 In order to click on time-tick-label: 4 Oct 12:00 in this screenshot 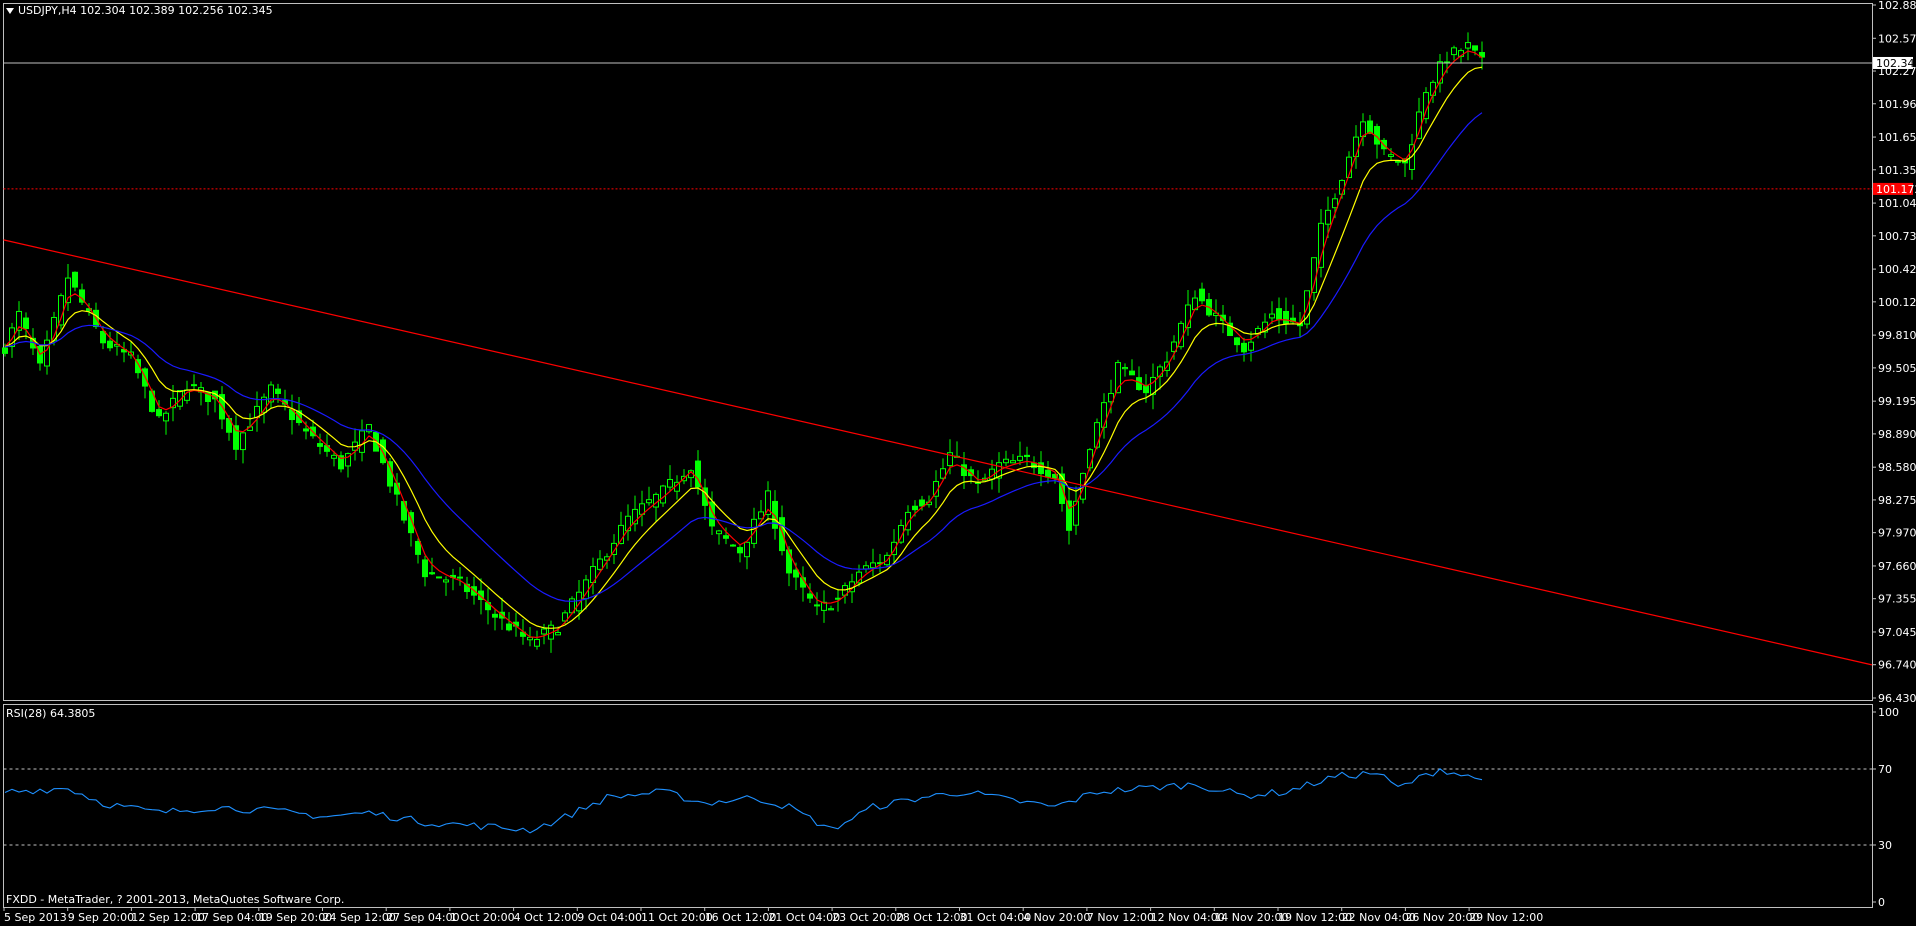, I will do `click(546, 917)`.